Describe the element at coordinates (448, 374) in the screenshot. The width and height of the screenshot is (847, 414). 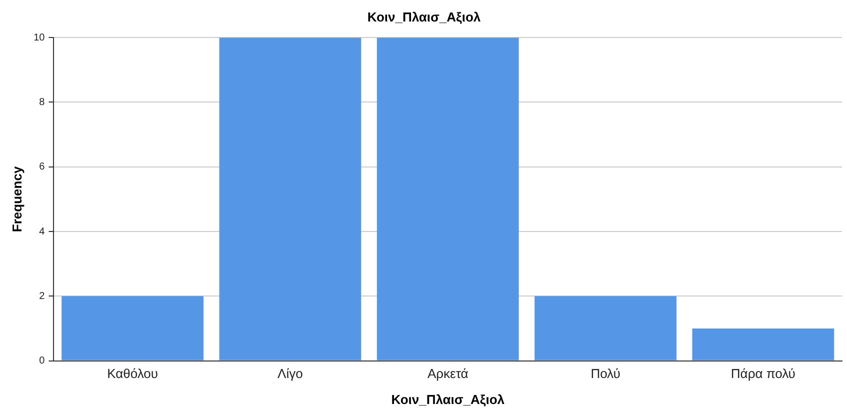
I see `x-tick-label: Αρκετά` at that location.